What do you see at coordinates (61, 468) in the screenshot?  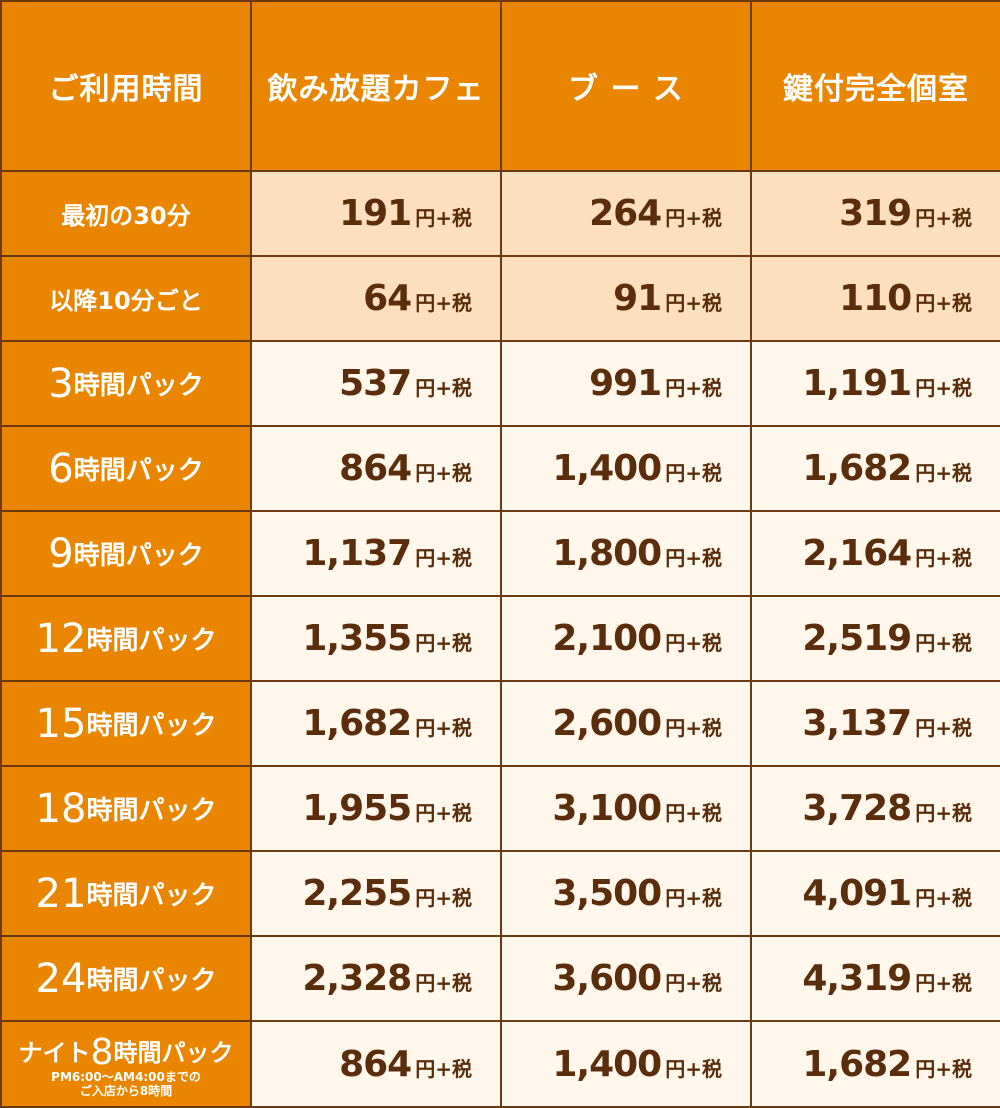 I see `row-label-number: 6` at bounding box center [61, 468].